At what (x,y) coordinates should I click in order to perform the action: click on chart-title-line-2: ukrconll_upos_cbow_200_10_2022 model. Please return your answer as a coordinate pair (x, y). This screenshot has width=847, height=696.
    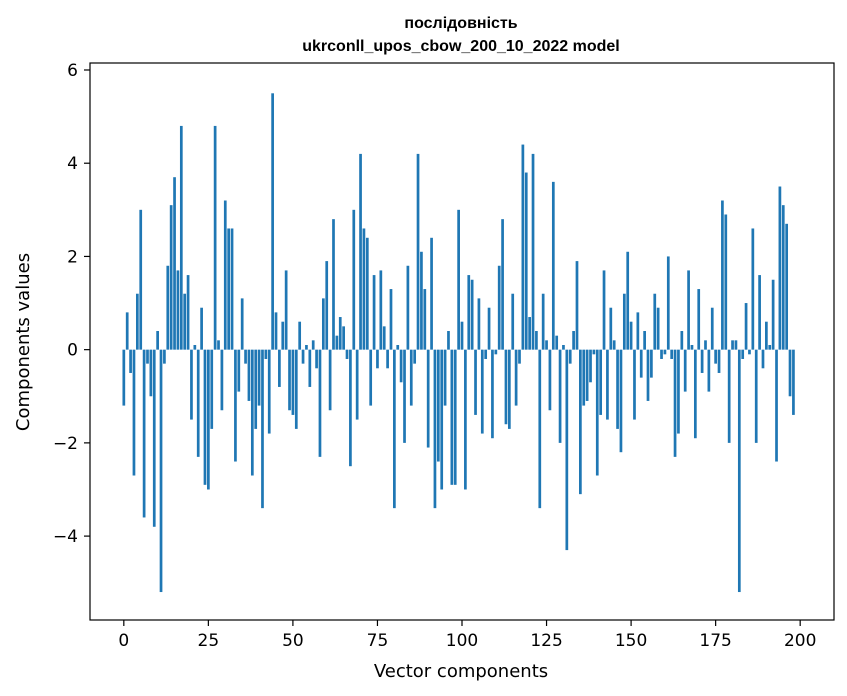
    Looking at the image, I should click on (460, 46).